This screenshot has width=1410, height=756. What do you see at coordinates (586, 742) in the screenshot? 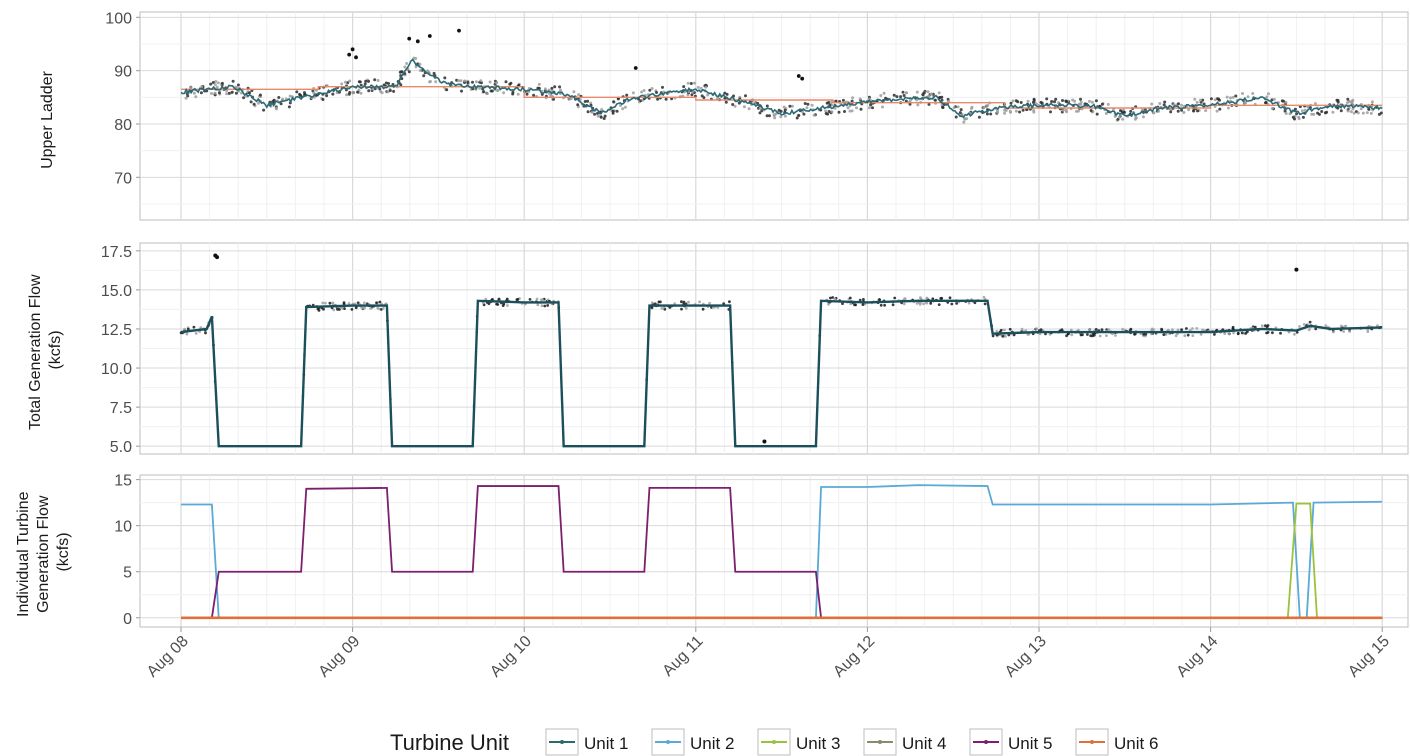
I see `legend-item-unit-1: Unit 1` at bounding box center [586, 742].